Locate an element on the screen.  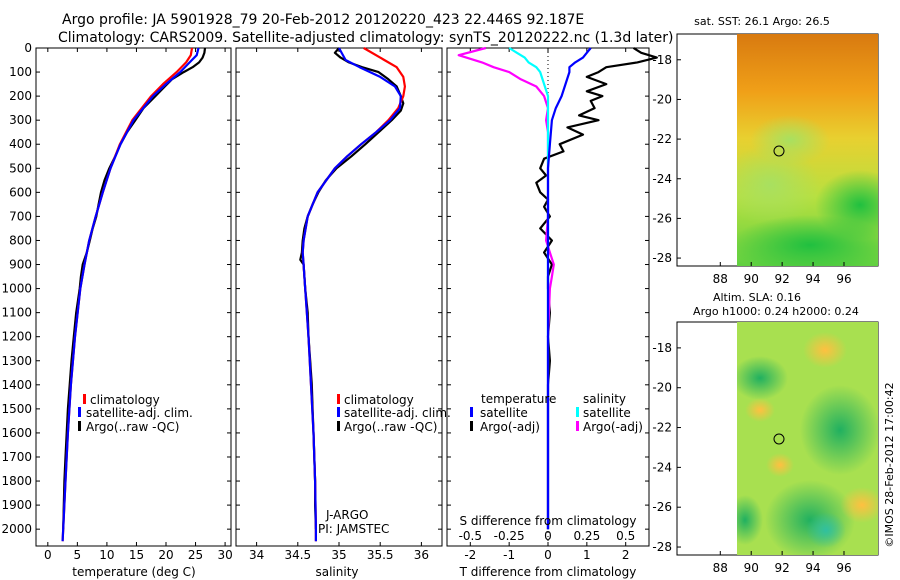
y-tick-label: 0 is located at coordinates (28, 48).